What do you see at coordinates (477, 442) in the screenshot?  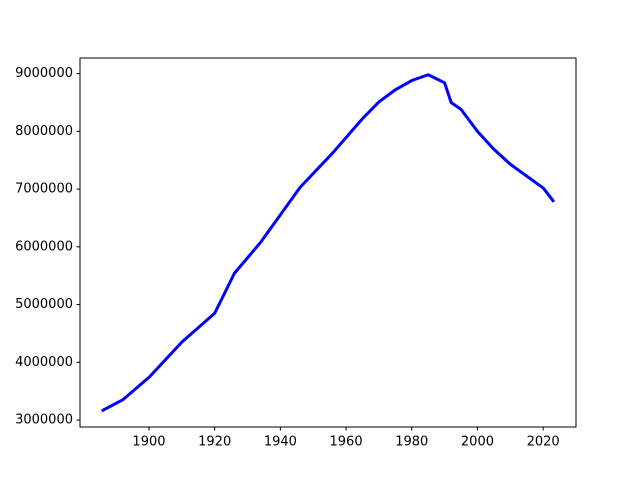 I see `x-tick-label: 2000` at bounding box center [477, 442].